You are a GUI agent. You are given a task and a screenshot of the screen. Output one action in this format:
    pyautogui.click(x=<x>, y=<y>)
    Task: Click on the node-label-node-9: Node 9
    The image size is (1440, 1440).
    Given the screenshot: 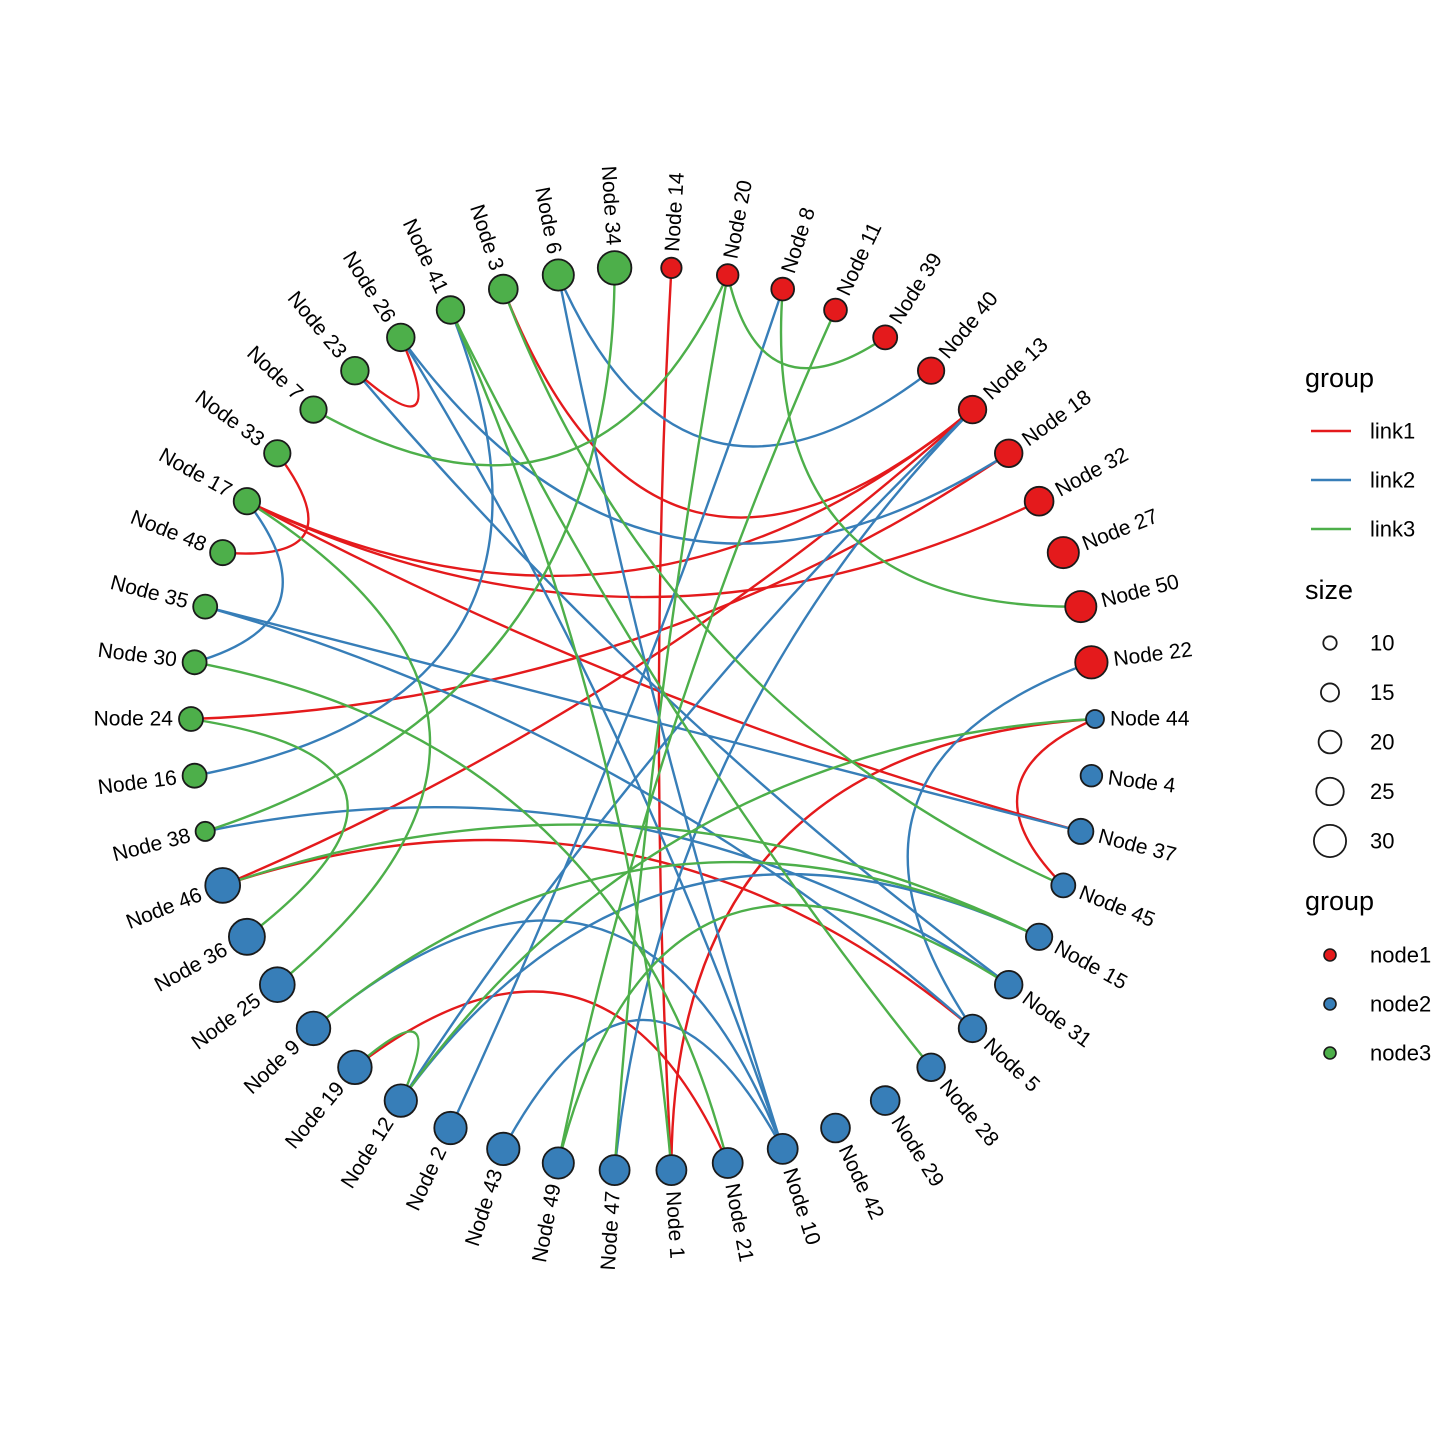 What is the action you would take?
    pyautogui.click(x=272, y=1067)
    